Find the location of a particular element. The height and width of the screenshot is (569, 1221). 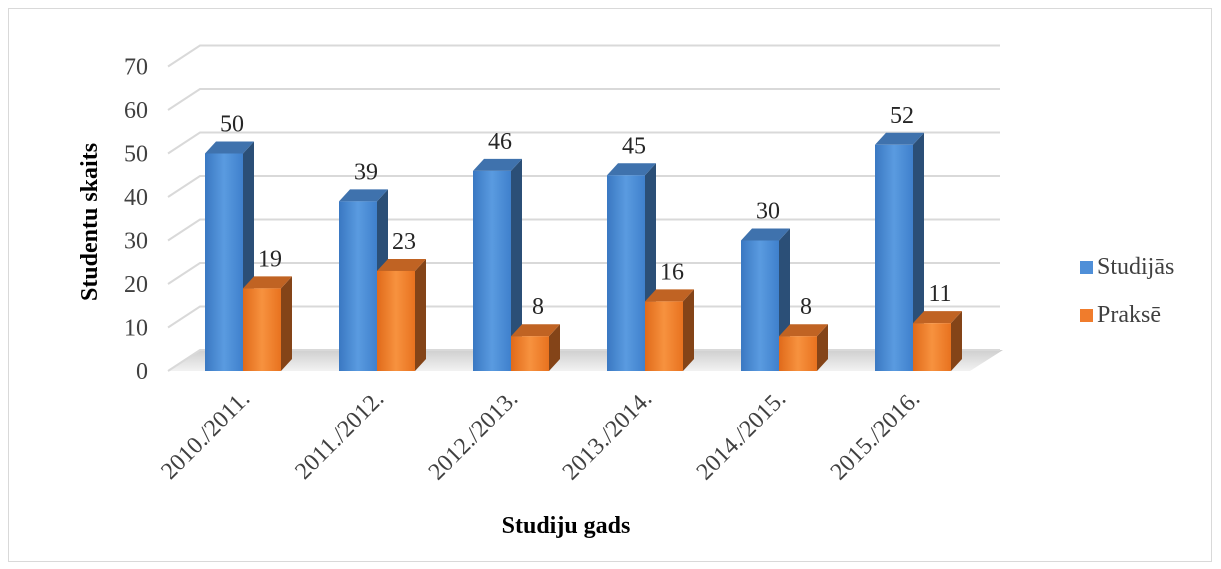

y-tick-label: 50 is located at coordinates (136, 155).